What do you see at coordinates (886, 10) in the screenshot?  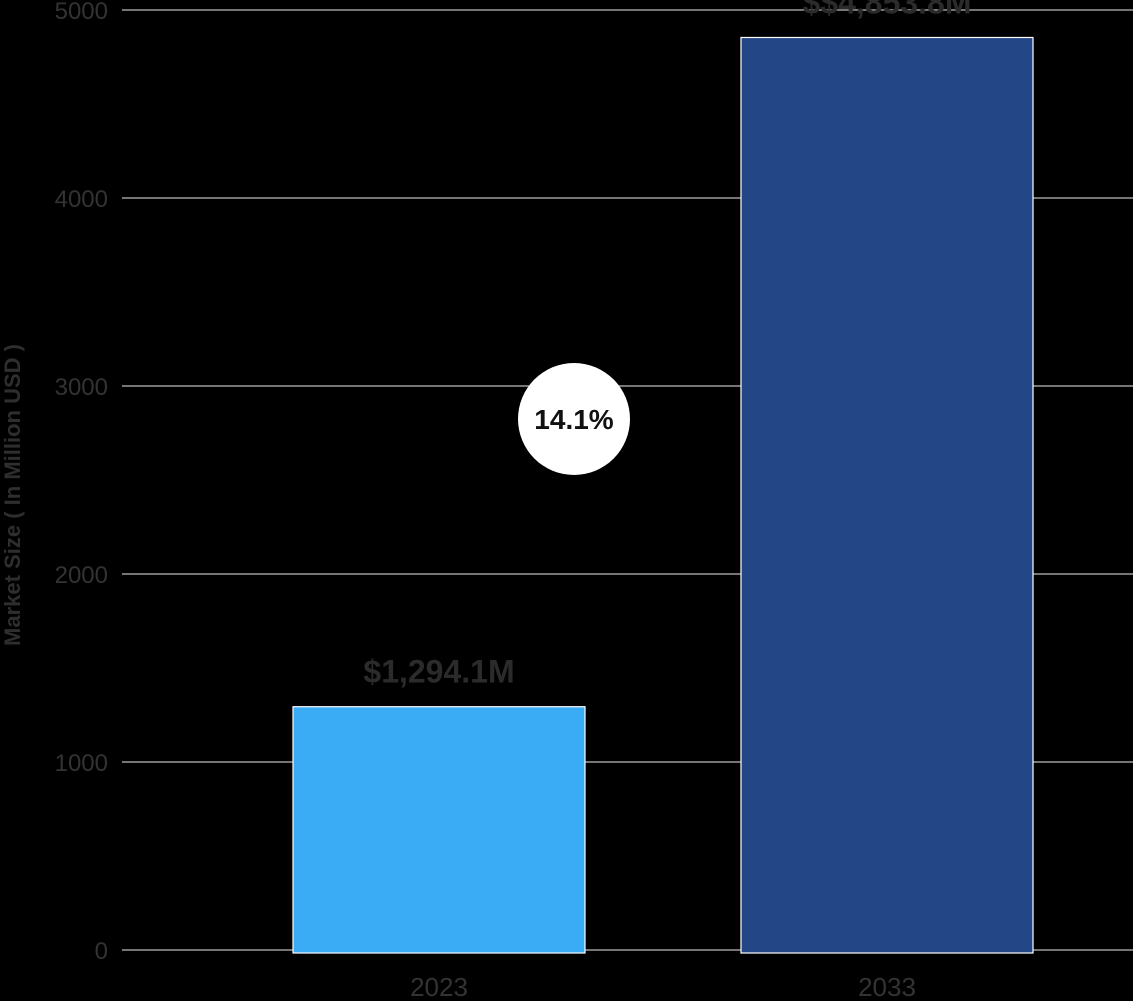 I see `value-label: $$4,853.8M` at bounding box center [886, 10].